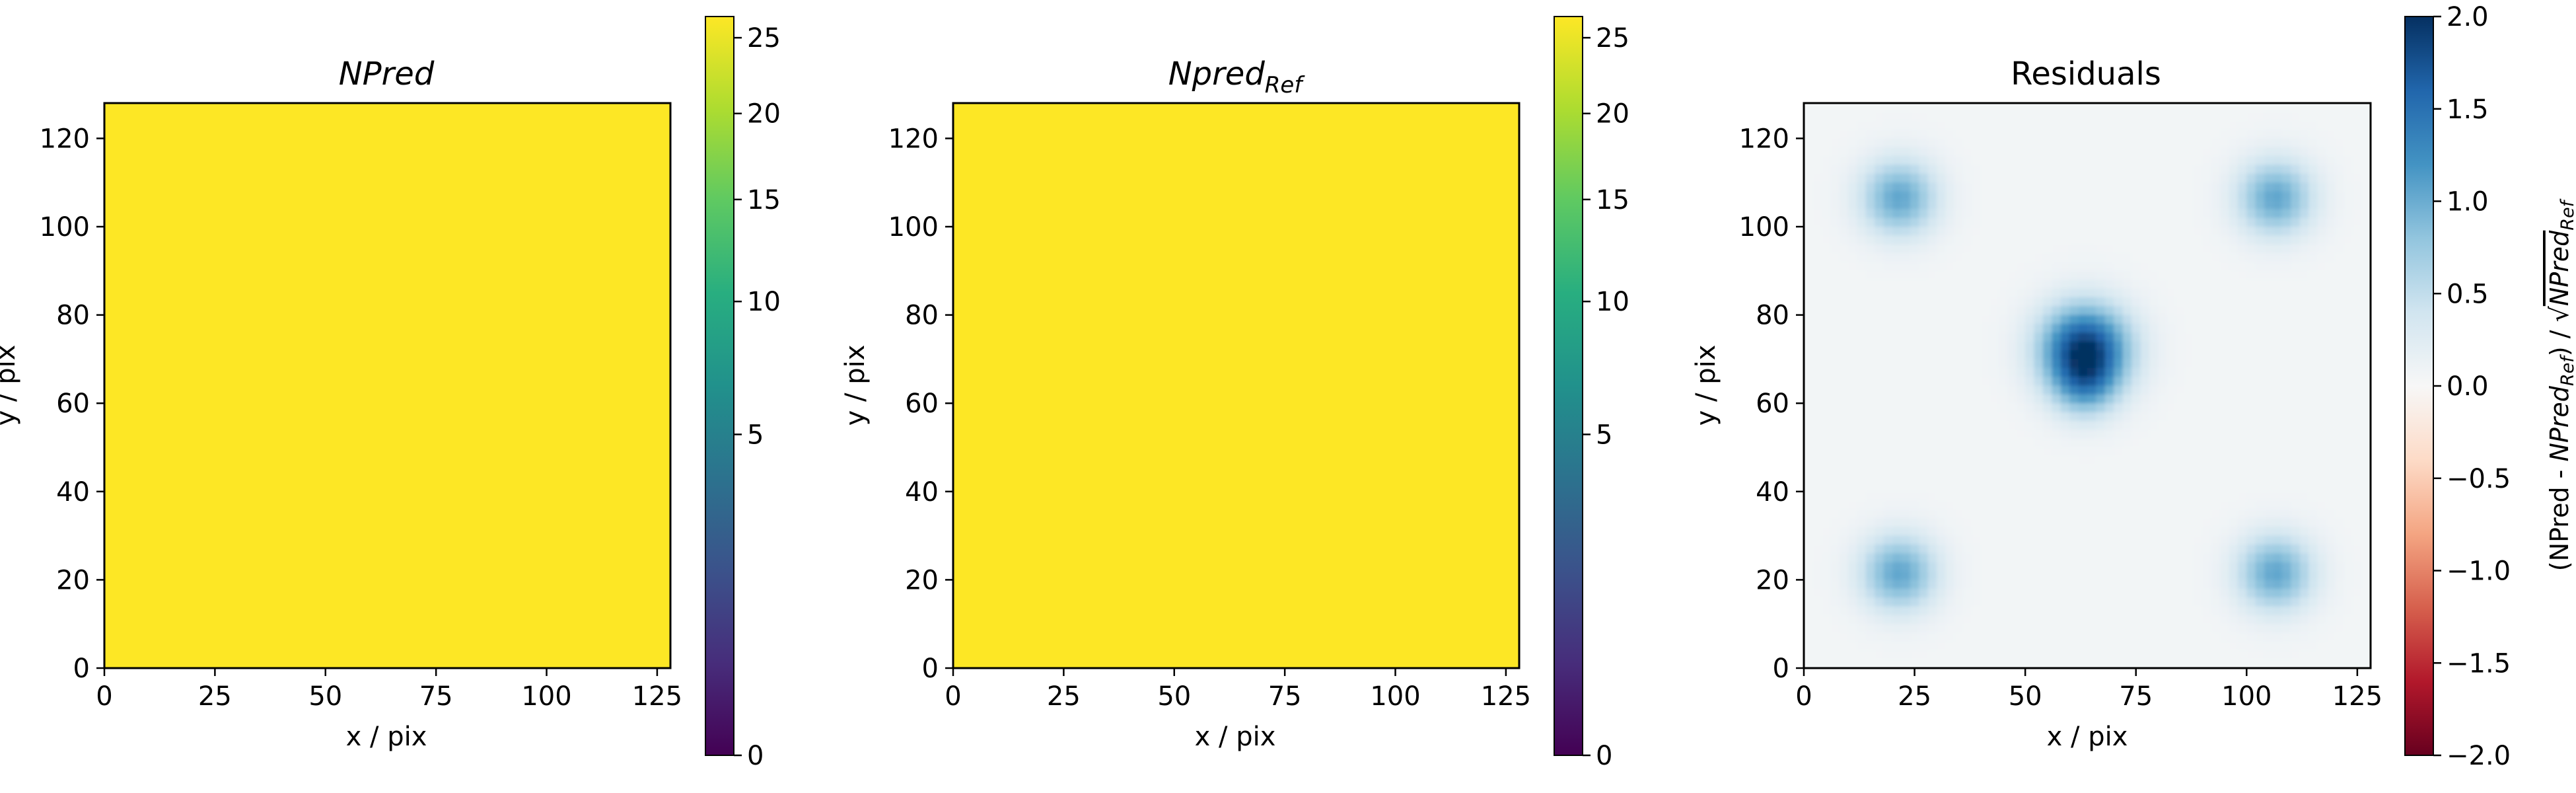 This screenshot has width=2576, height=793. I want to click on colorbar-tick-label: −0.5, so click(2479, 479).